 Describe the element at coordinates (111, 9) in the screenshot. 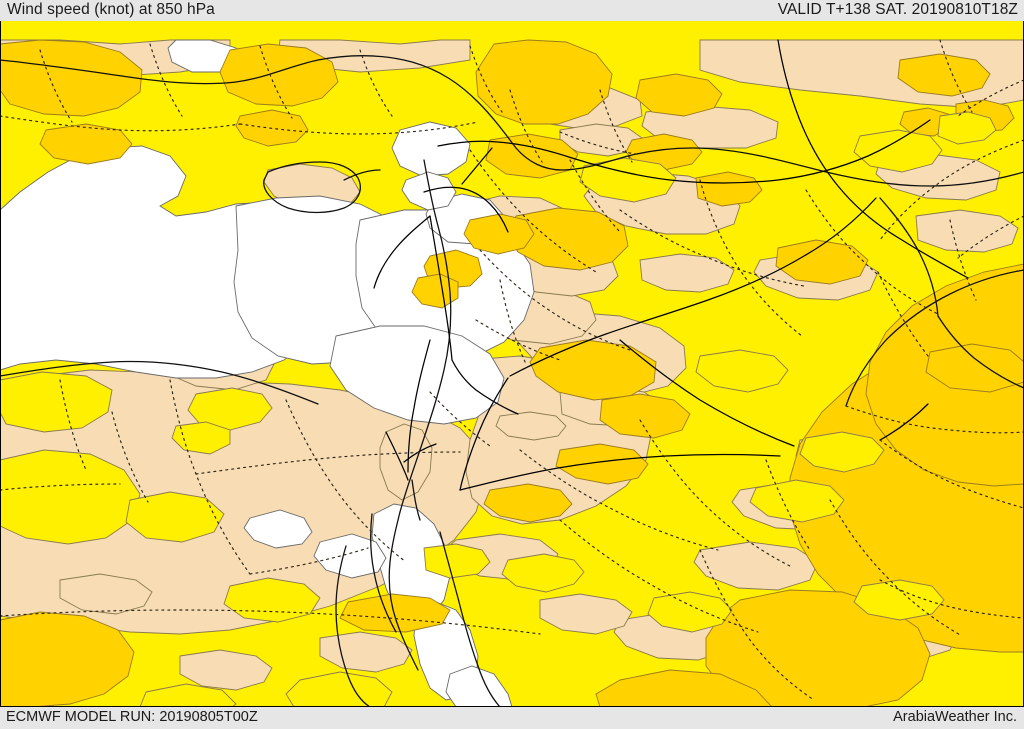

I see `map-title: Wind speed (knot) at 850 hPa` at that location.